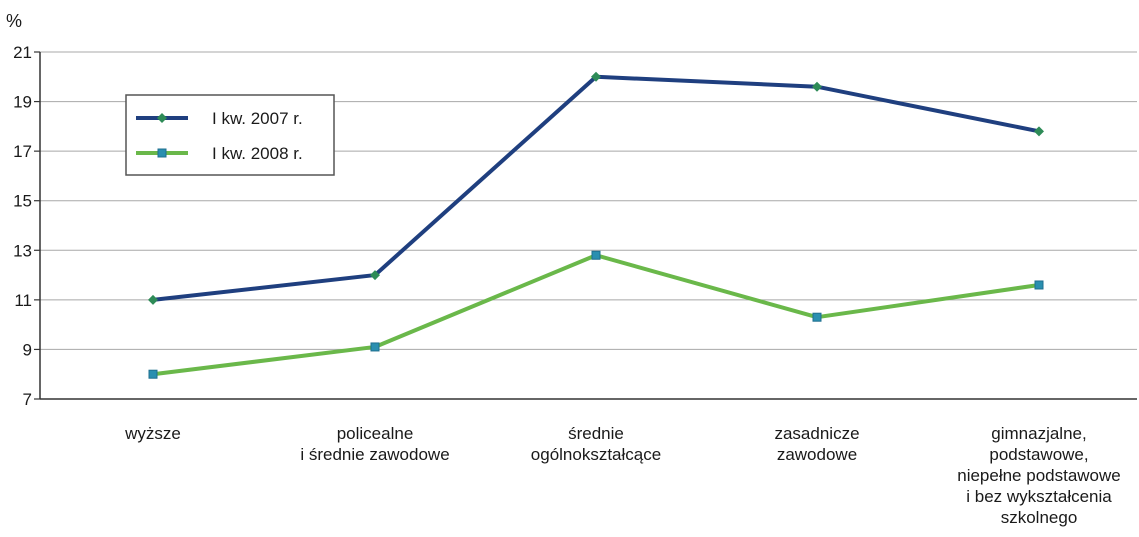 The width and height of the screenshot is (1139, 537). Describe the element at coordinates (27, 349) in the screenshot. I see `y-tick-label: 9` at that location.